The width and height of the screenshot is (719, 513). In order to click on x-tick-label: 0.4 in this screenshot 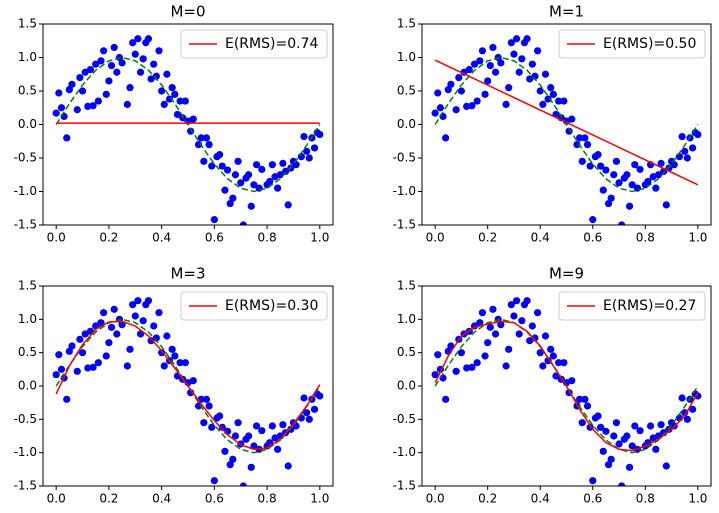, I will do `click(540, 238)`.